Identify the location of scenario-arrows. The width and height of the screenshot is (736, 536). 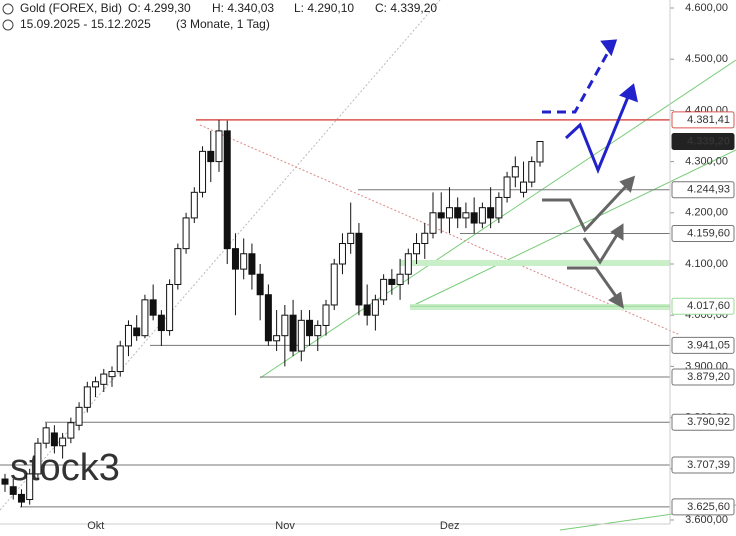
(590, 174).